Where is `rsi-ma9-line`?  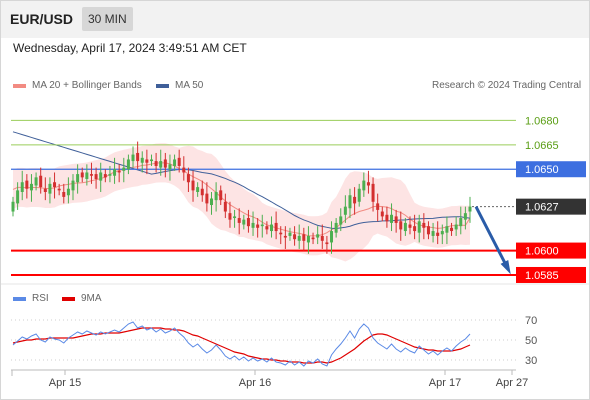
rsi-ma9-line is located at coordinates (241, 345).